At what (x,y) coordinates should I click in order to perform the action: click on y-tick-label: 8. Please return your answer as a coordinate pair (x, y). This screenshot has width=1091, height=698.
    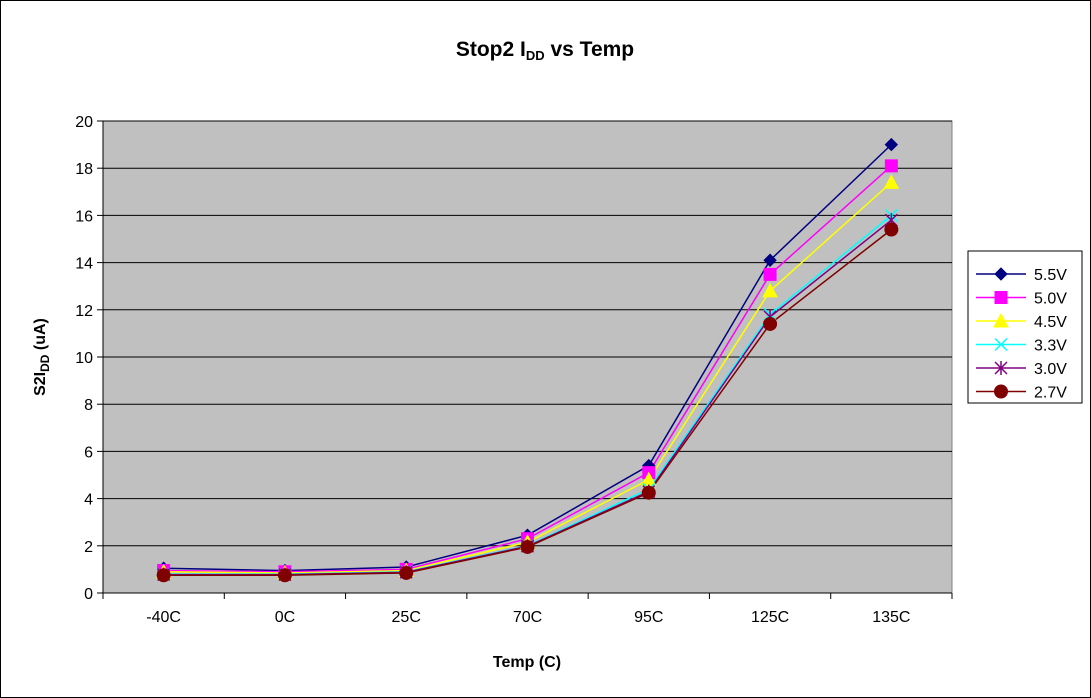
    Looking at the image, I should click on (88, 405).